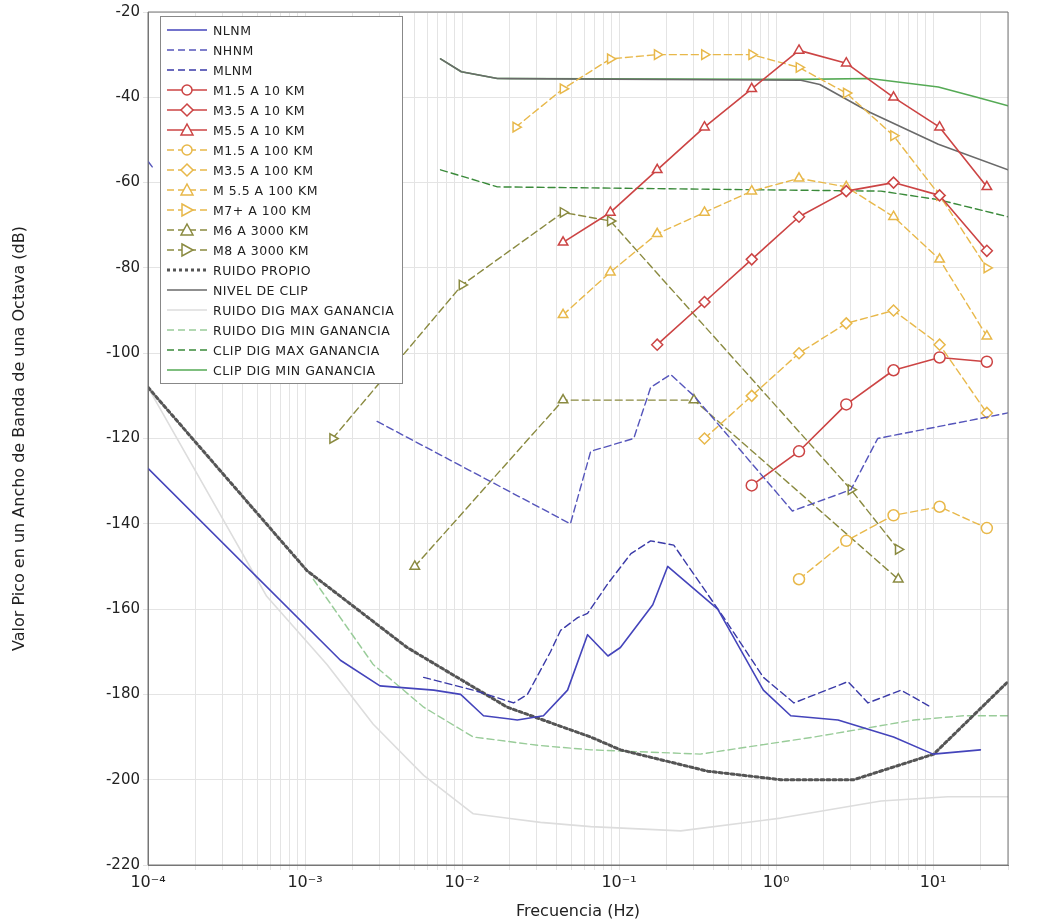  What do you see at coordinates (122, 437) in the screenshot?
I see `y-tick-label: -120` at bounding box center [122, 437].